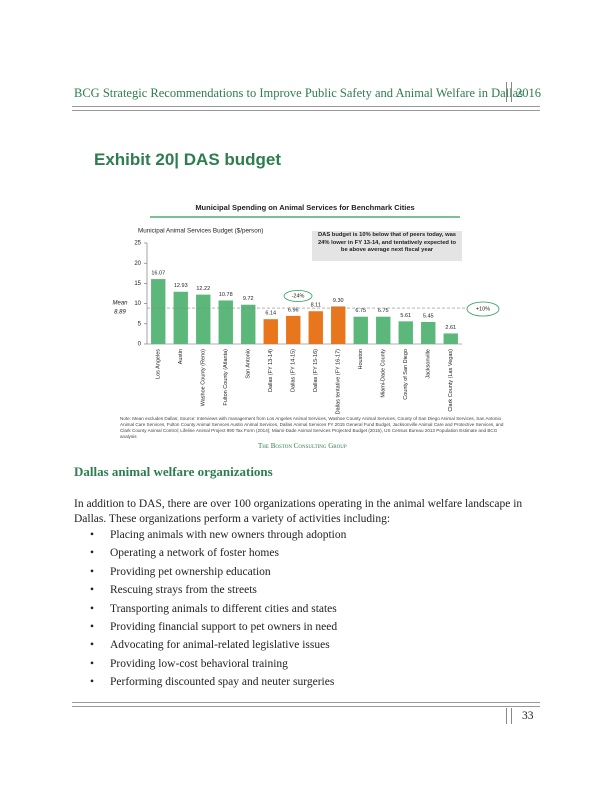 This screenshot has height=792, width=612. I want to click on data-label: 12.93, so click(181, 286).